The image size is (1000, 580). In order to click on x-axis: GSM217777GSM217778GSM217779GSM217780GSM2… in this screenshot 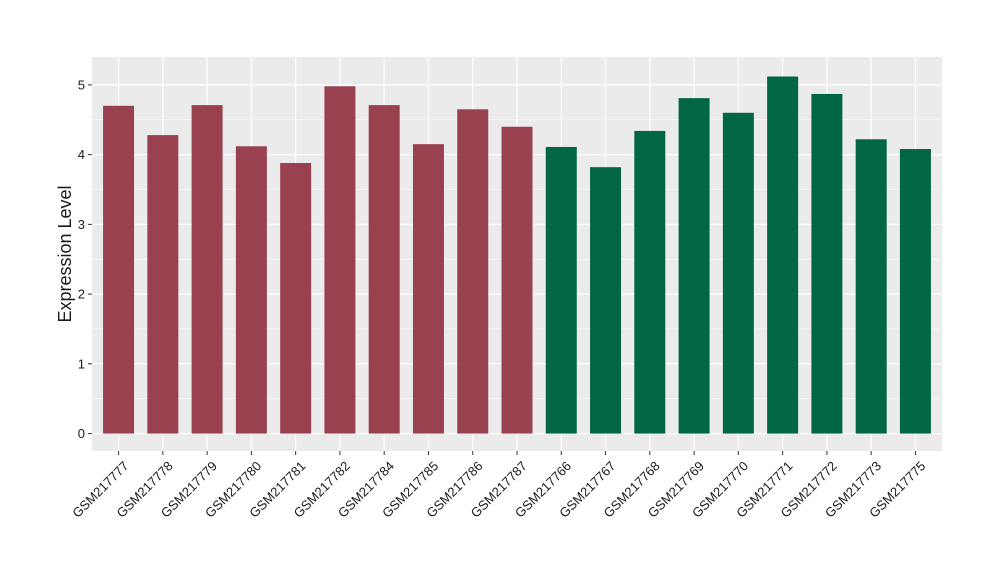, I will do `click(498, 486)`.